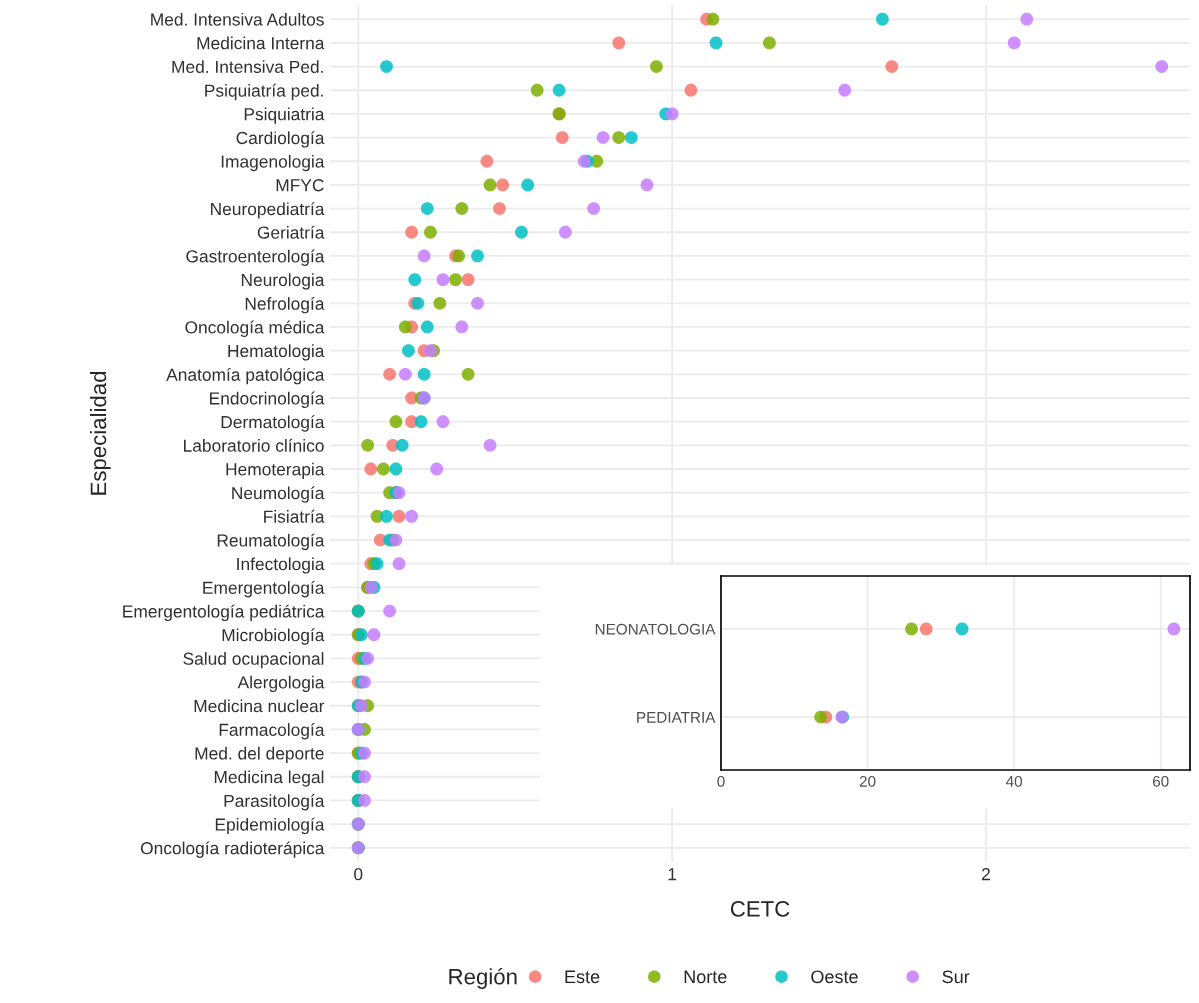 Image resolution: width=1199 pixels, height=1003 pixels. I want to click on y-tick-label: Medicina nuclear, so click(259, 706).